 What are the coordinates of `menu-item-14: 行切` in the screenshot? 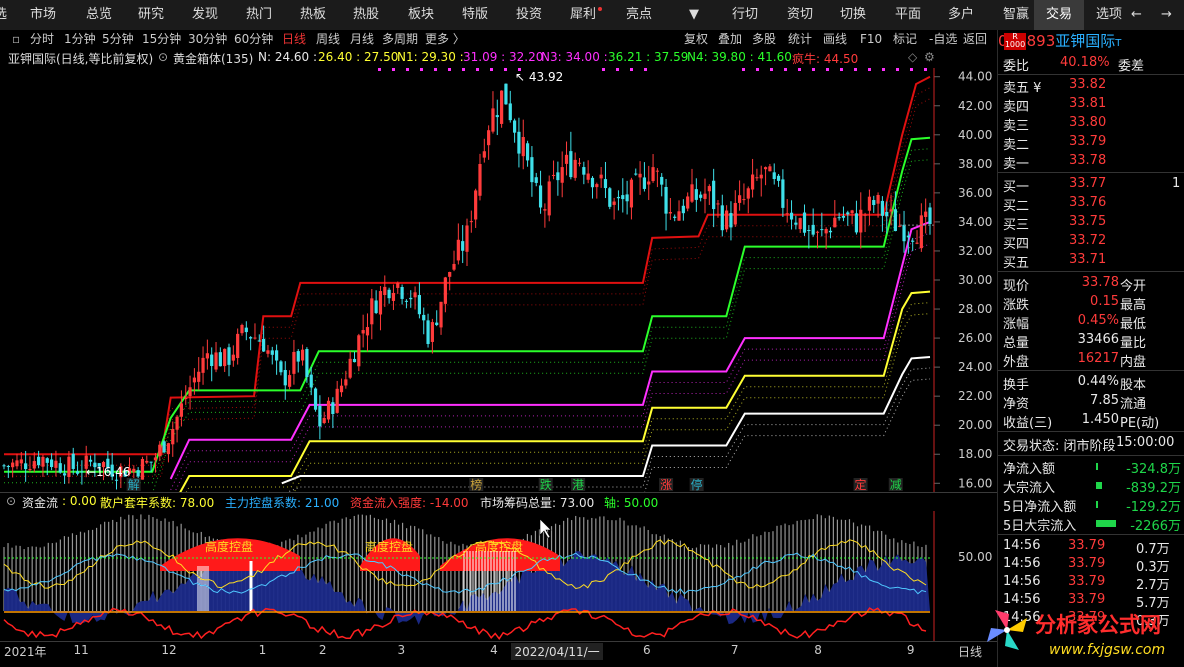 It's located at (745, 14).